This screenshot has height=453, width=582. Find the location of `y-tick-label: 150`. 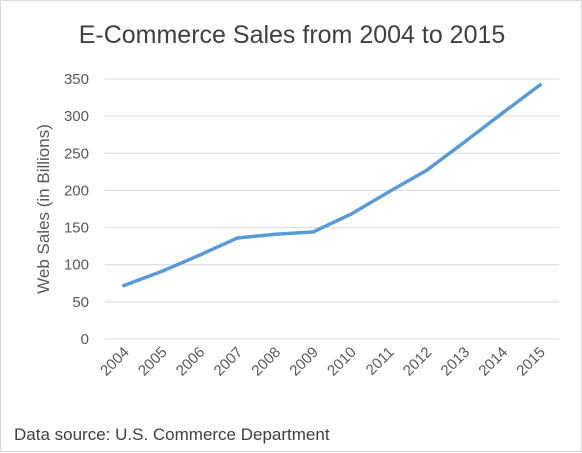

y-tick-label: 150 is located at coordinates (76, 228).